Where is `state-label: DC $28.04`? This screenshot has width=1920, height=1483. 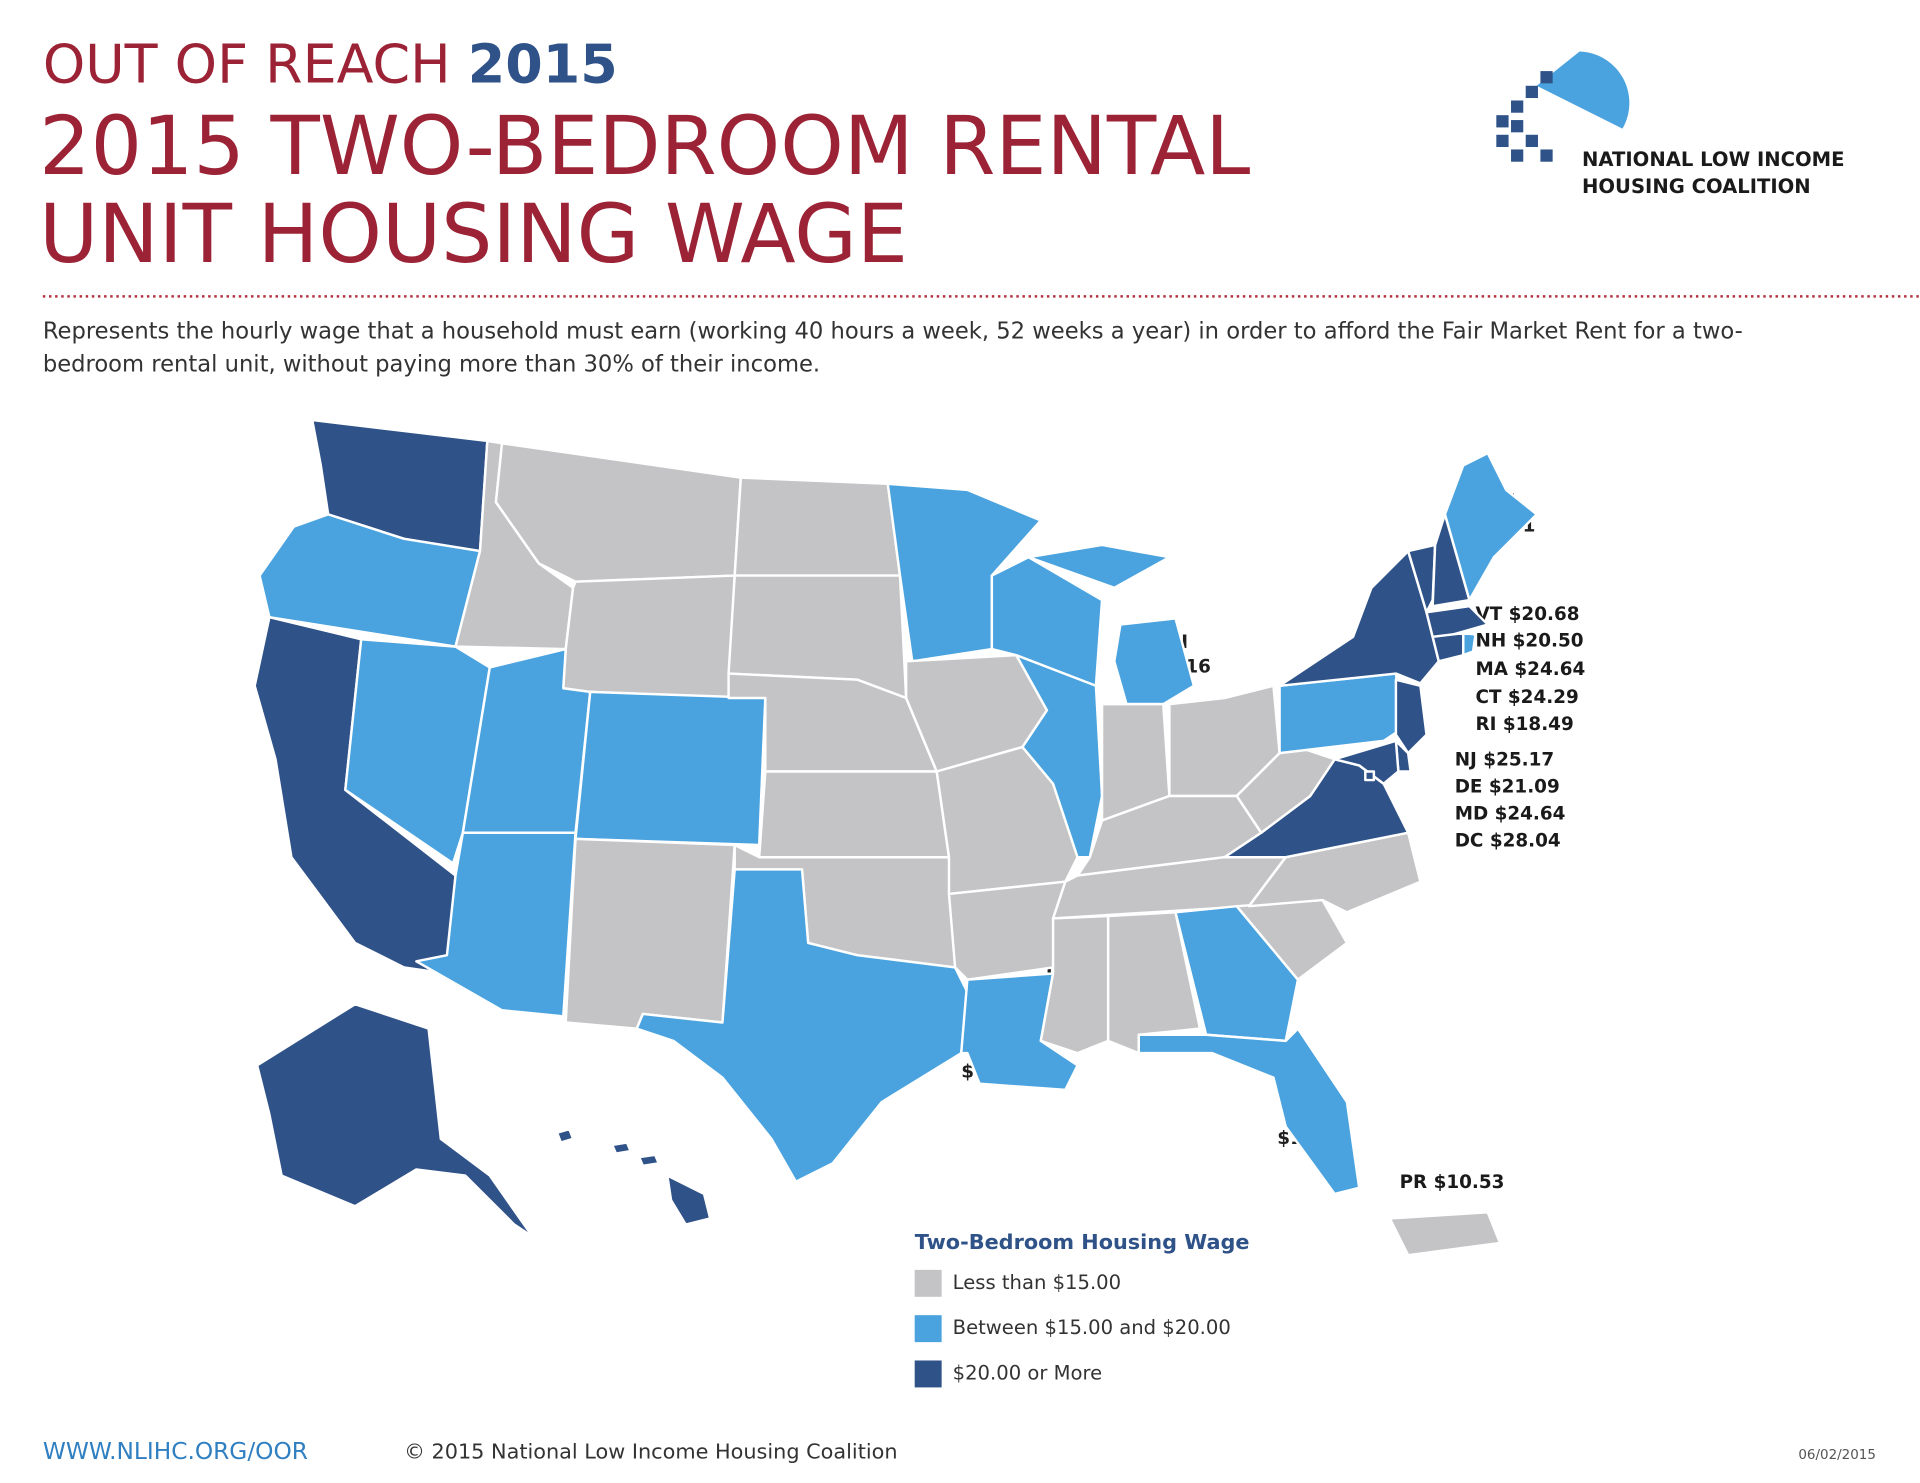 state-label: DC $28.04 is located at coordinates (1508, 840).